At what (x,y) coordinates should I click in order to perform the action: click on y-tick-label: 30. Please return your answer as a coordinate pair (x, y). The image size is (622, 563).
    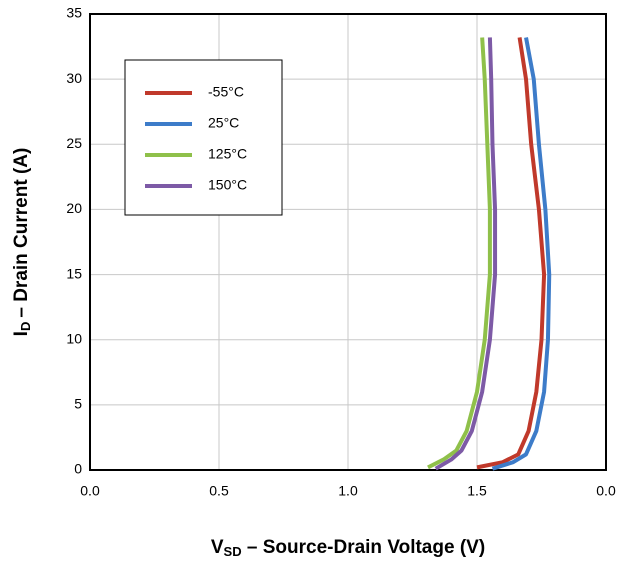
    Looking at the image, I should click on (74, 78).